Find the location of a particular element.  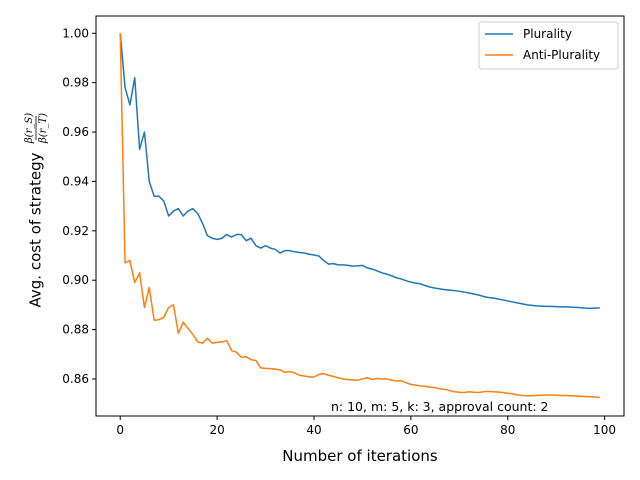

y-tick-label: 0.96 is located at coordinates (75, 132).